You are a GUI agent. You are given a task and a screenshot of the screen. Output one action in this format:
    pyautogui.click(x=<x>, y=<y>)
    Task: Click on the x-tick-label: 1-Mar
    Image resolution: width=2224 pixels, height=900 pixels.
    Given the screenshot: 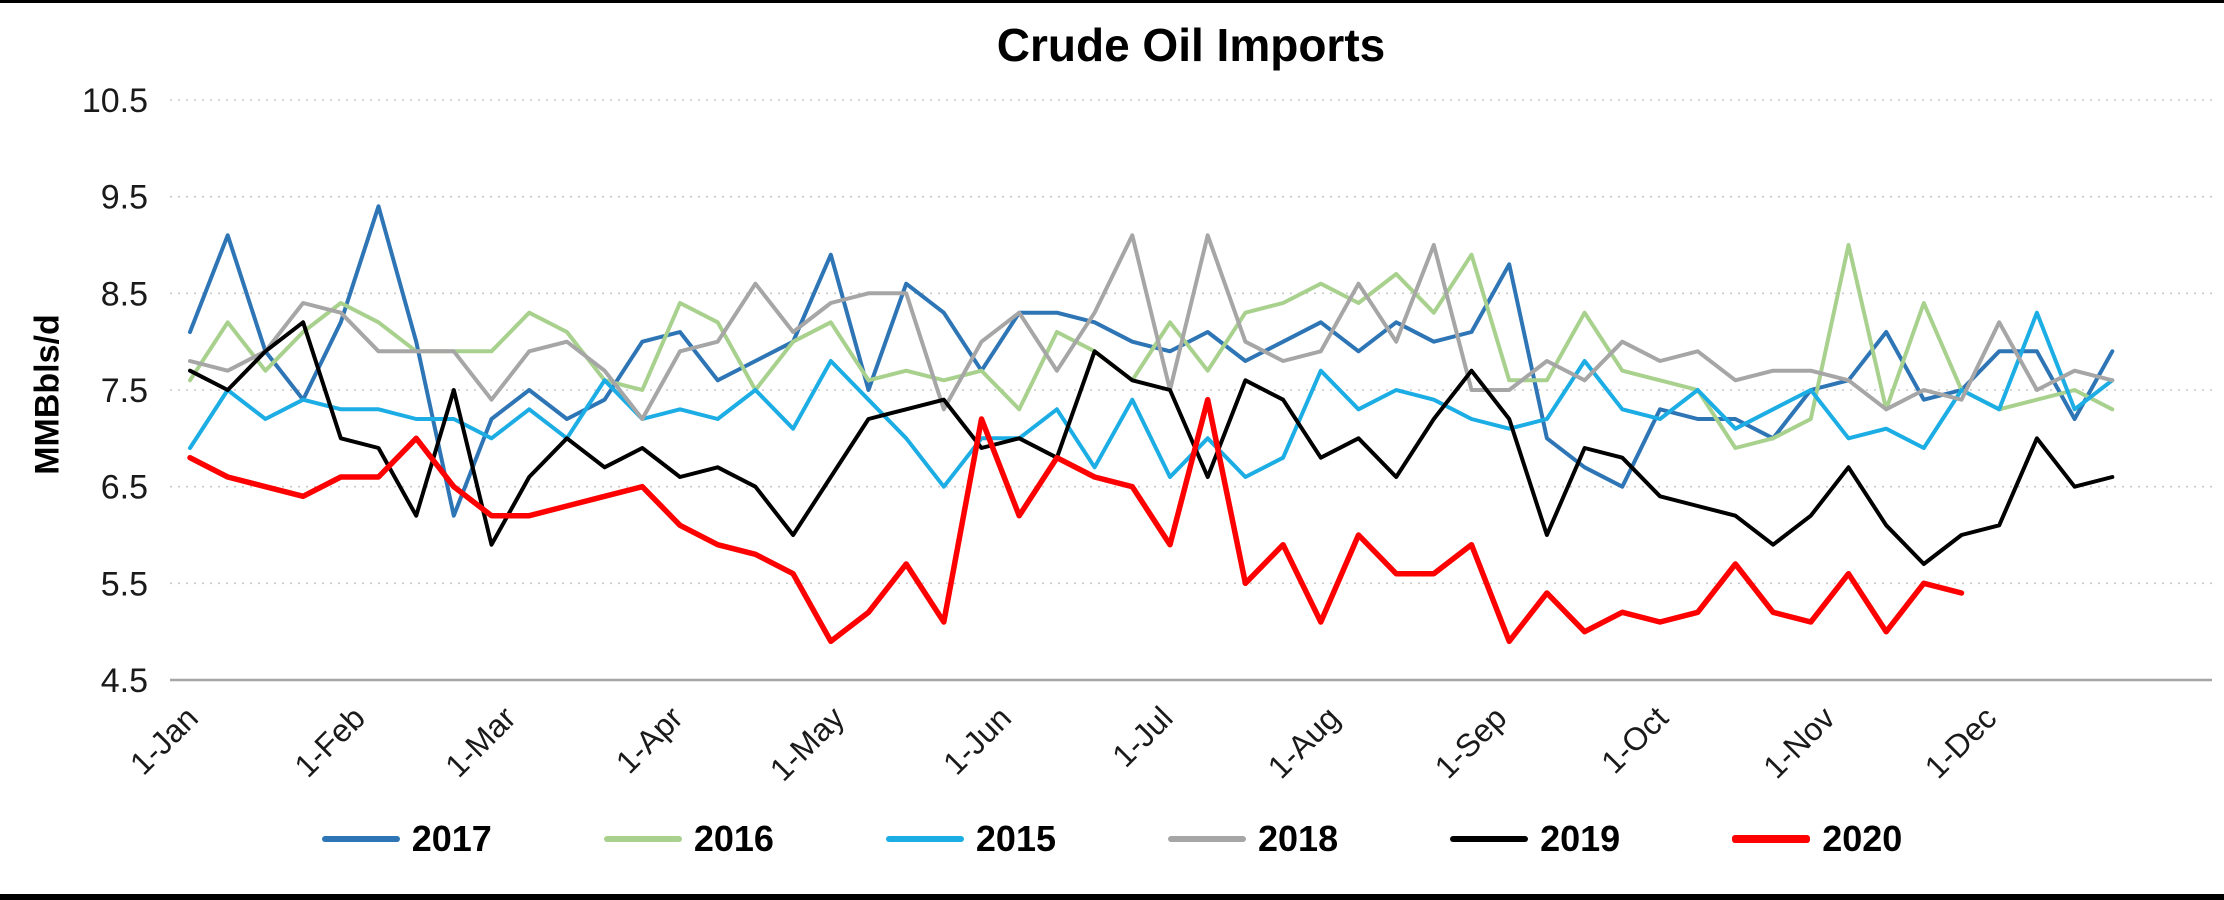 What is the action you would take?
    pyautogui.click(x=480, y=741)
    